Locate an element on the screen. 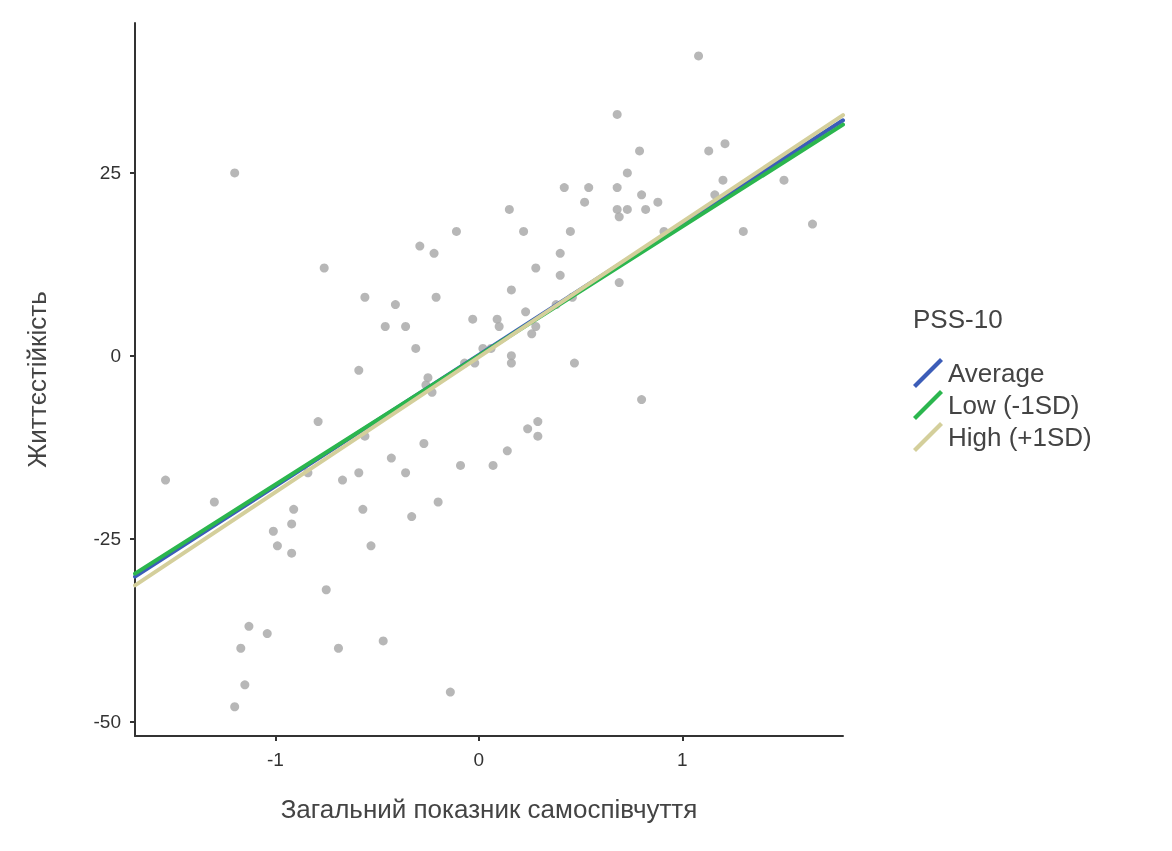 The image size is (1172, 851). legend-label: Low (-1SD) is located at coordinates (1014, 405).